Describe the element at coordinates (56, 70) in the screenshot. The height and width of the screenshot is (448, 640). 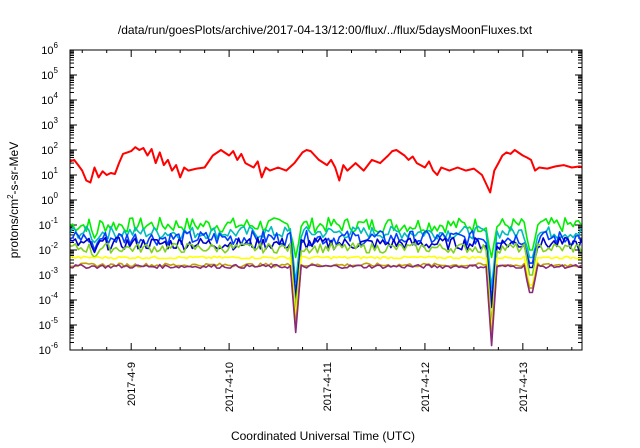
I see `y-tick-label-exp: 5` at that location.